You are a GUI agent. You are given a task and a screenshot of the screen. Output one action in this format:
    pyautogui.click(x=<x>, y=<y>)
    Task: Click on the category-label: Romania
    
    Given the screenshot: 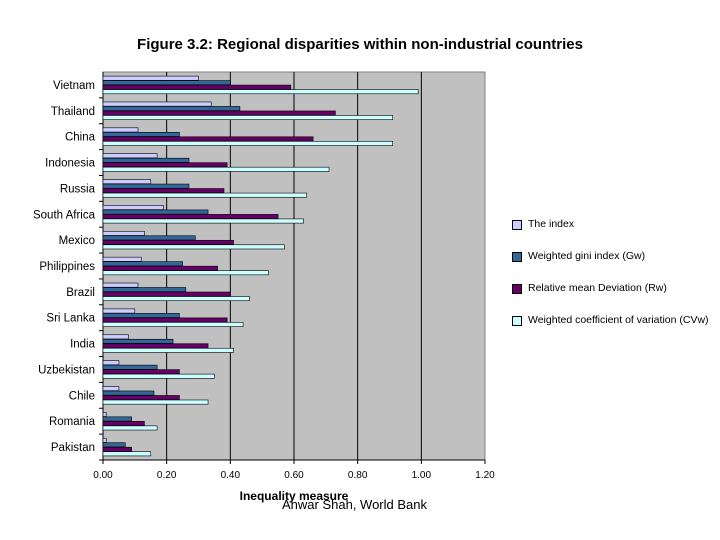 What is the action you would take?
    pyautogui.click(x=72, y=422)
    